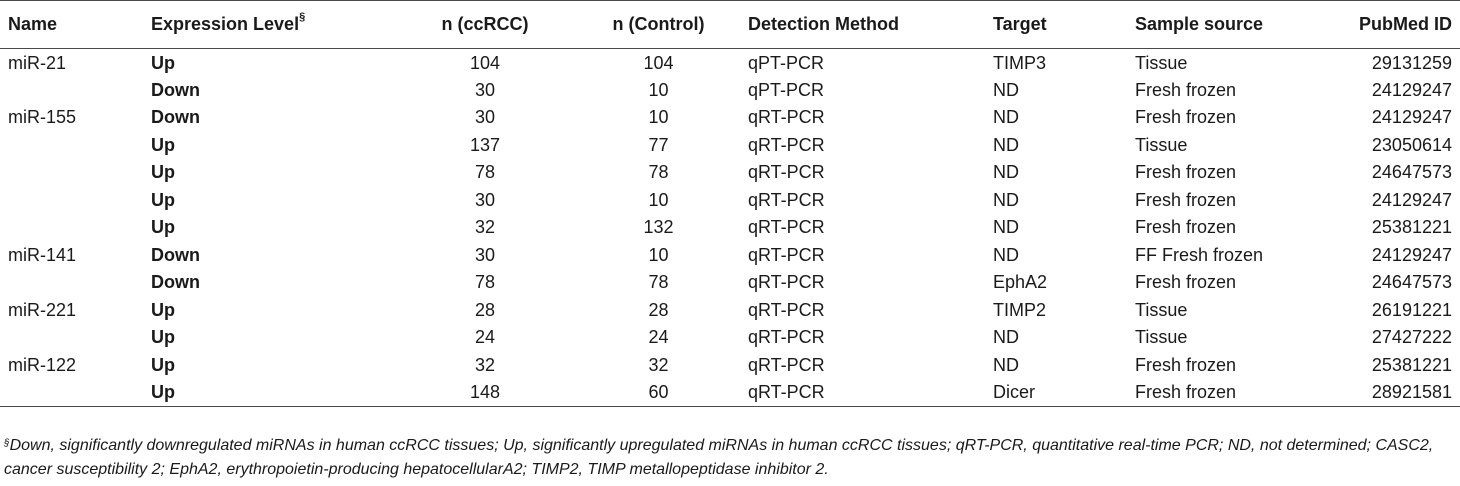 This screenshot has width=1460, height=486. I want to click on cell-n-control: 77, so click(658, 144).